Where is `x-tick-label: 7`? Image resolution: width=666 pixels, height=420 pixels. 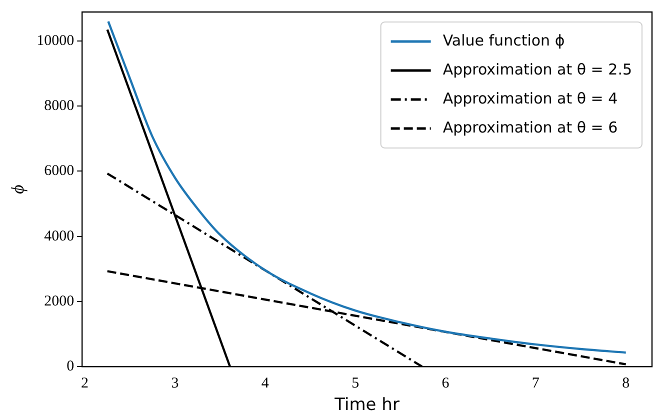 x-tick-label: 7 is located at coordinates (536, 384).